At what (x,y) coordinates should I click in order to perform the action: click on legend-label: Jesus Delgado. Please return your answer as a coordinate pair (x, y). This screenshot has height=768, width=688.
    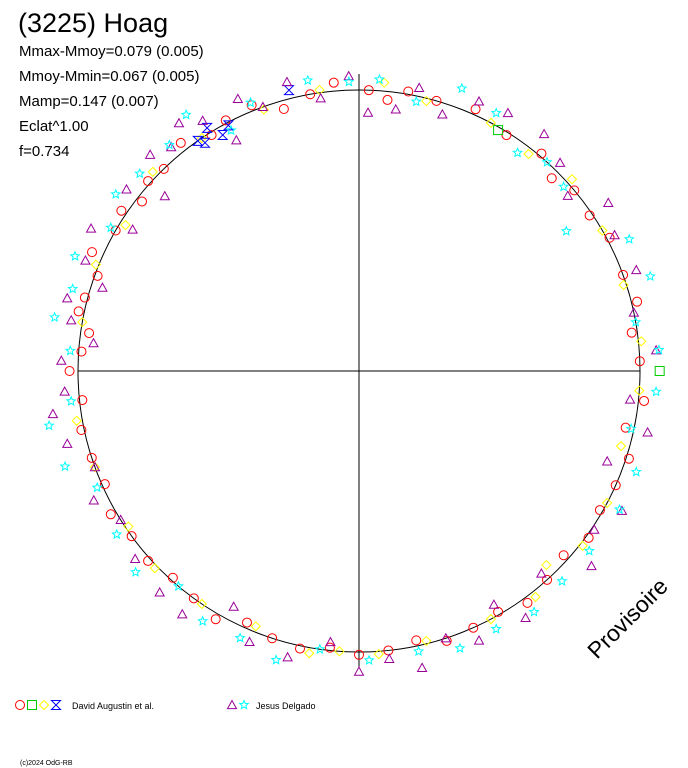
    Looking at the image, I should click on (286, 706).